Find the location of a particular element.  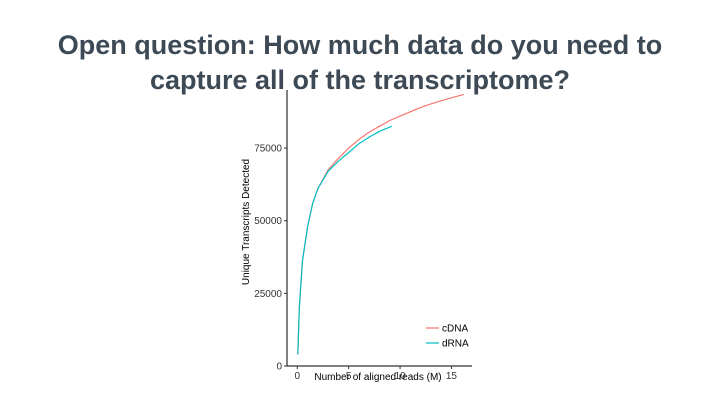

chart-legend: cDNA dRNA is located at coordinates (447, 337).